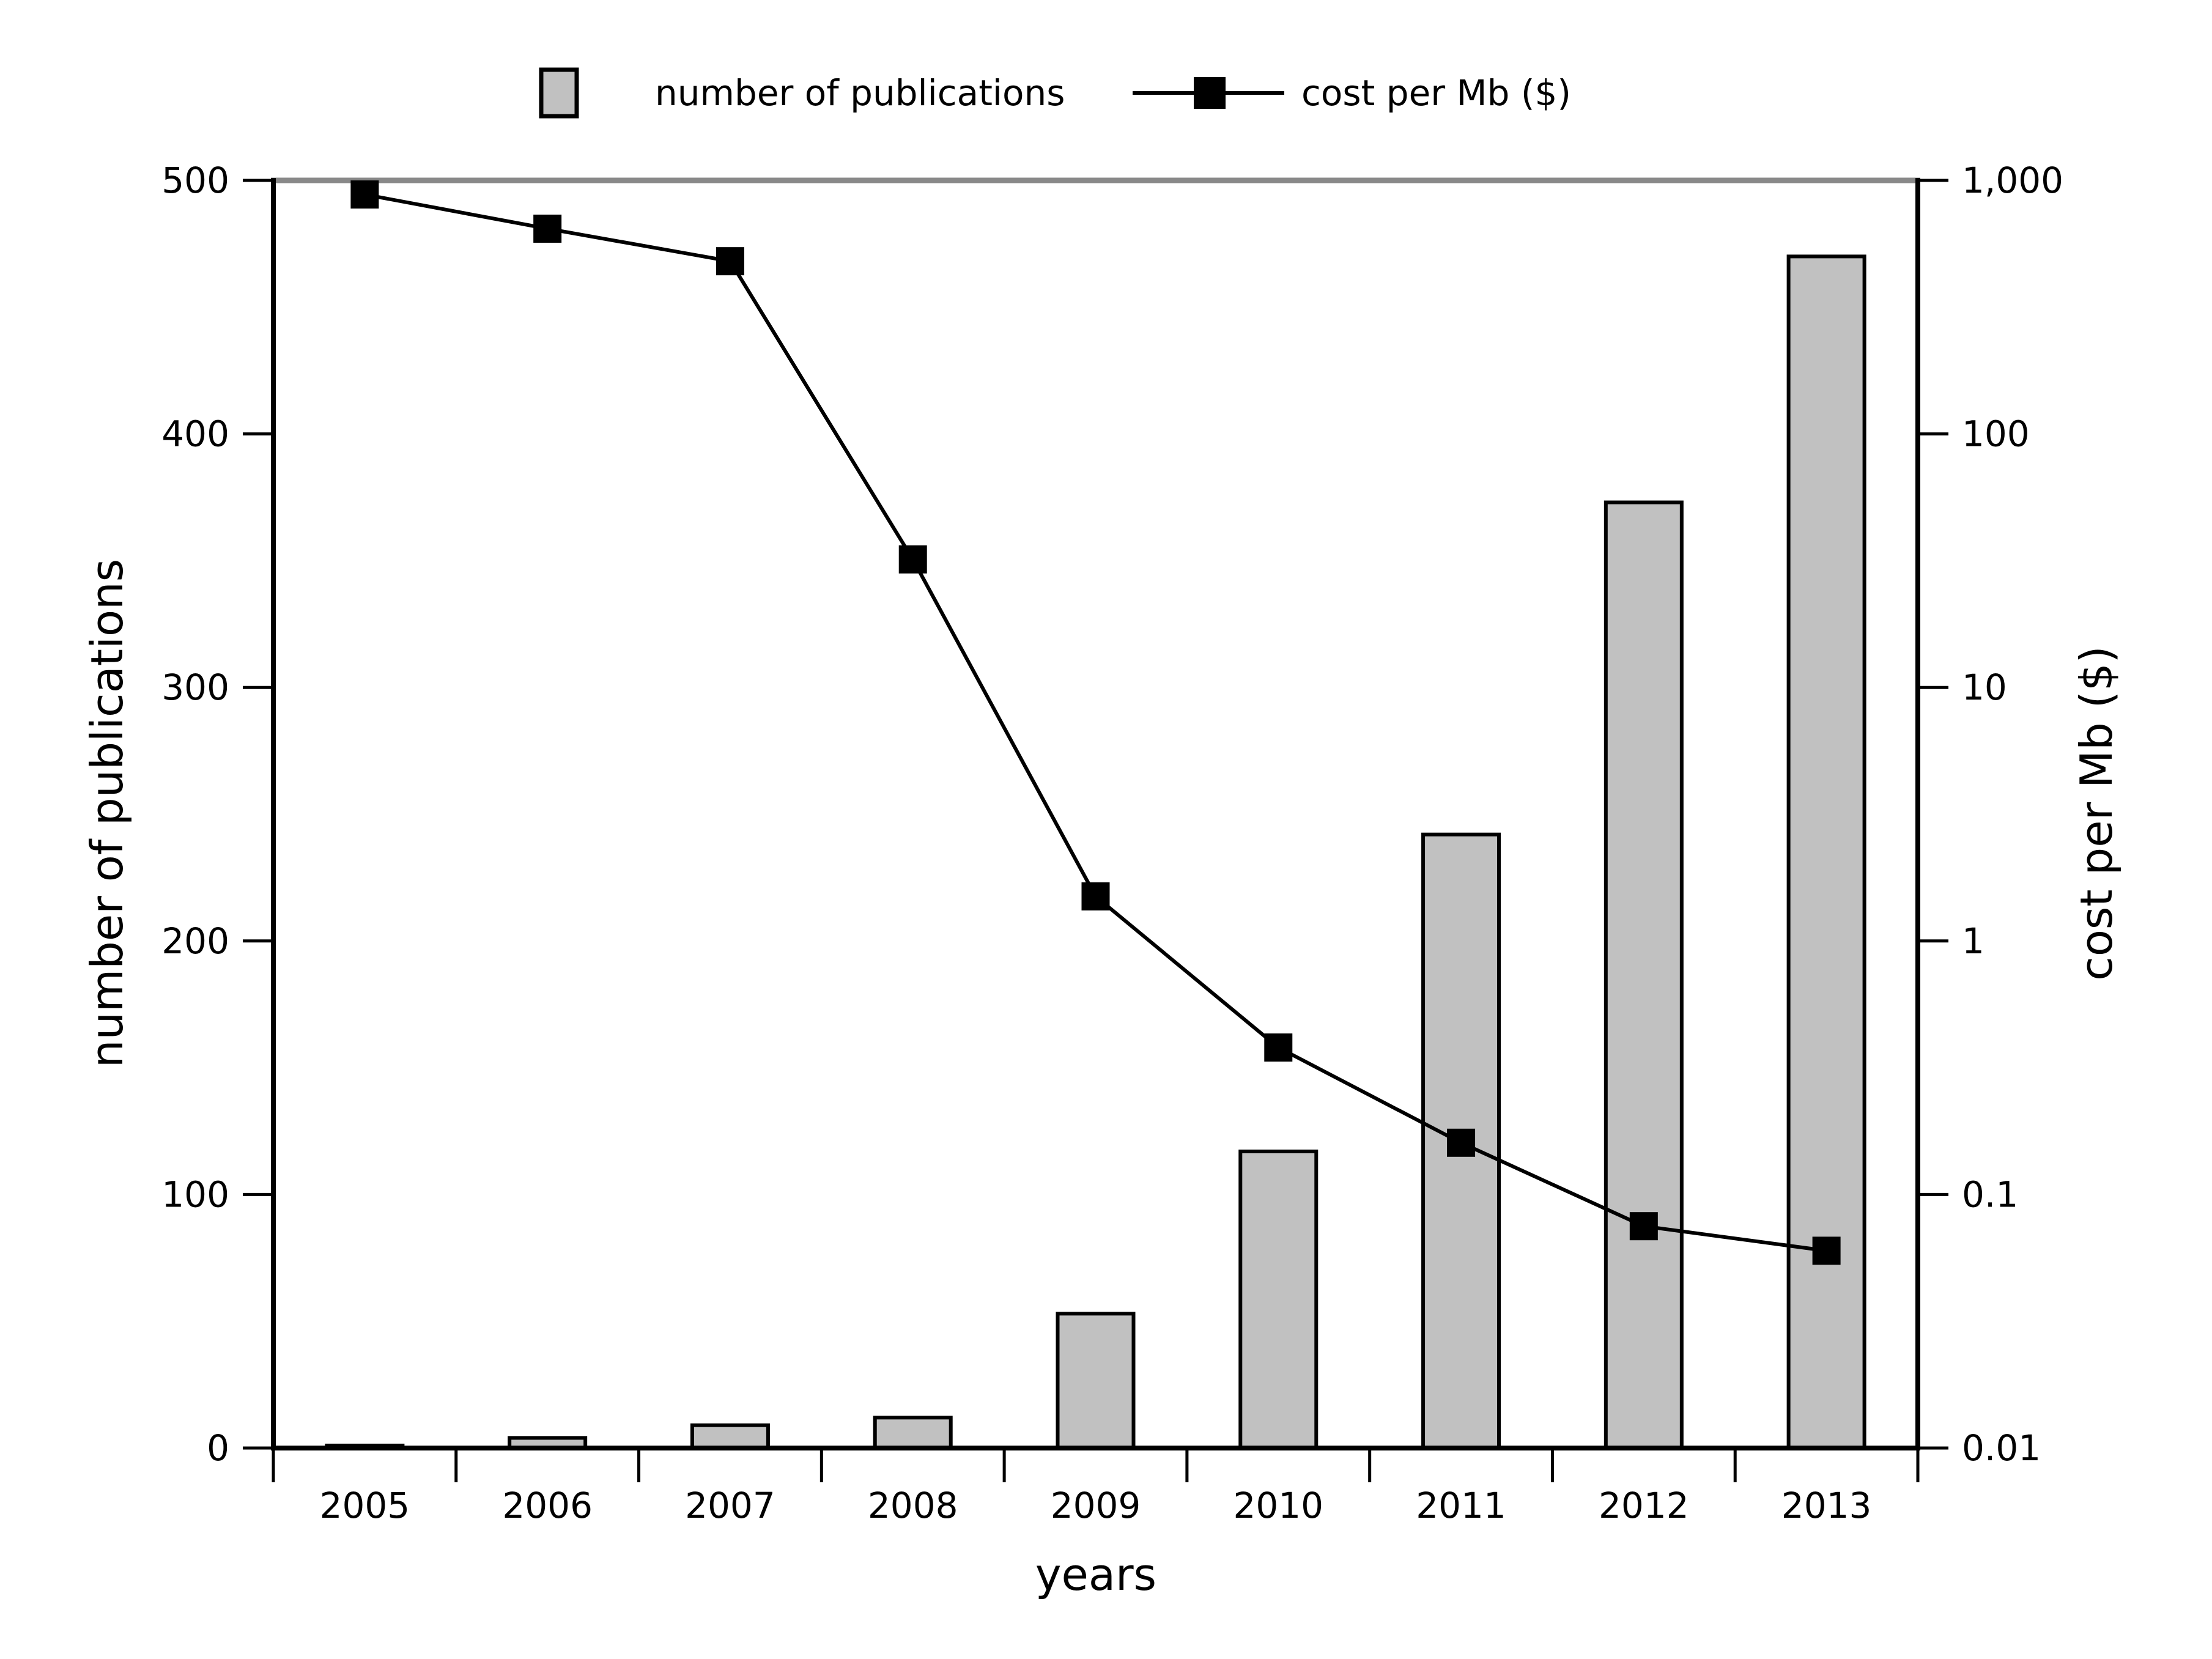 This screenshot has width=2212, height=1659. Describe the element at coordinates (1461, 1505) in the screenshot. I see `x-label-2011: 2011` at that location.